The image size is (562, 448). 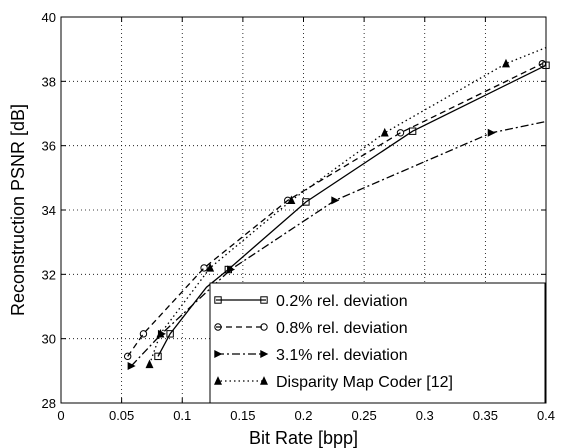 I want to click on x-axis-label: Bit Rate [bpp], so click(x=303, y=438).